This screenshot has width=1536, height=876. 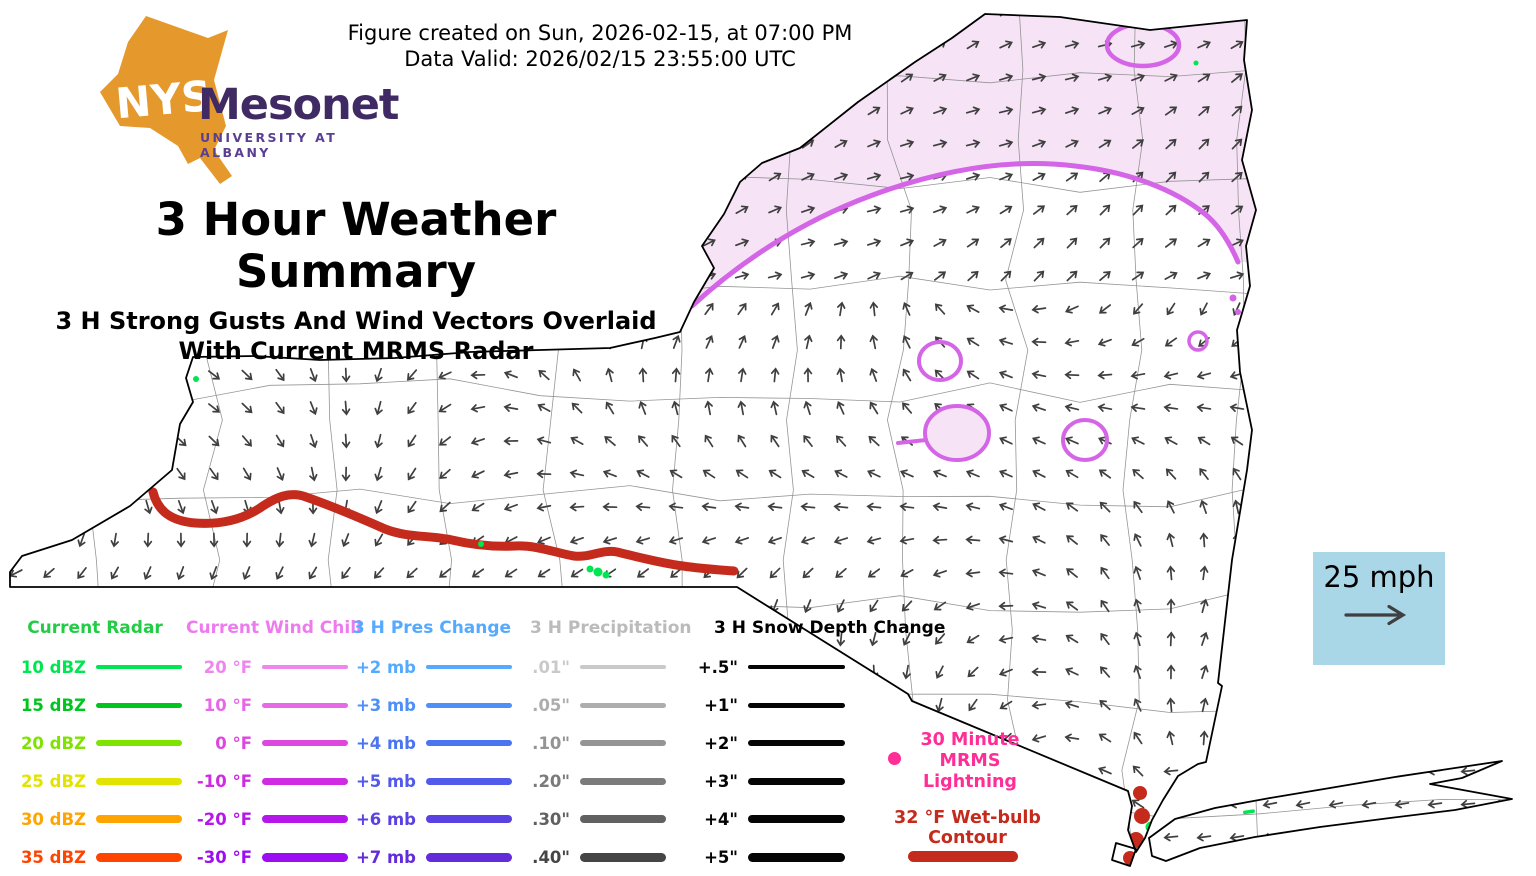 What do you see at coordinates (95, 819) in the screenshot?
I see `legend-row: 30 dBZ` at bounding box center [95, 819].